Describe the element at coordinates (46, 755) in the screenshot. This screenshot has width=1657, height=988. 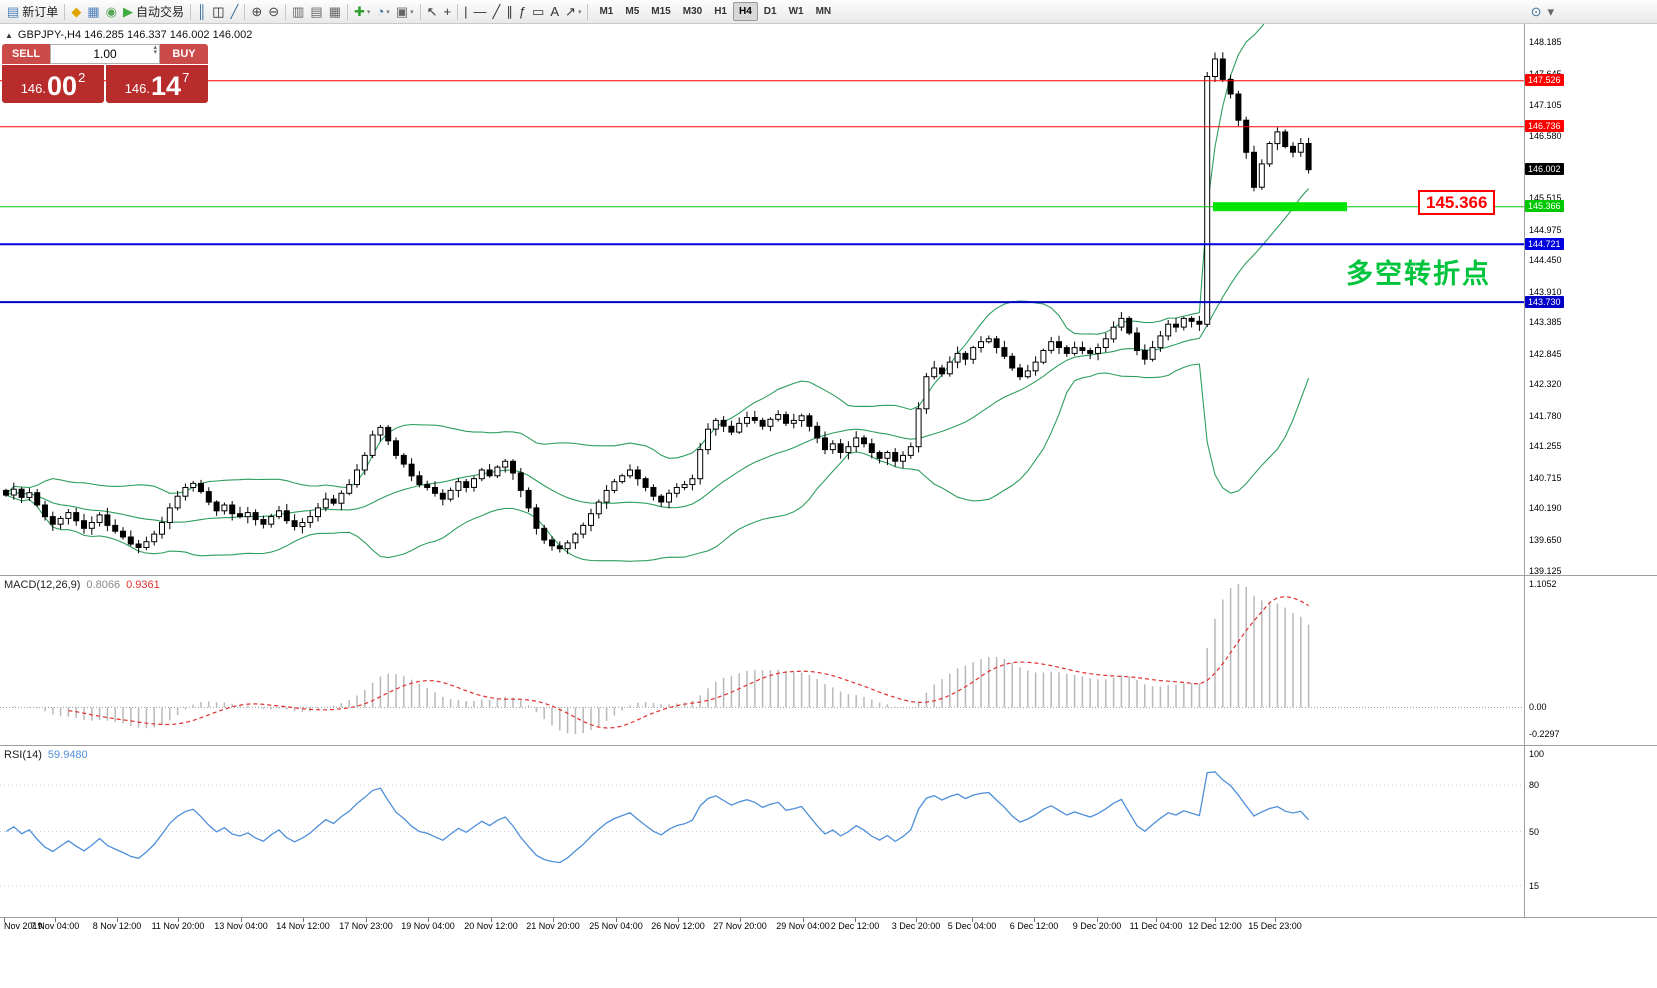
I see `rsi-panel-label: RSI(14) 59.9480` at that location.